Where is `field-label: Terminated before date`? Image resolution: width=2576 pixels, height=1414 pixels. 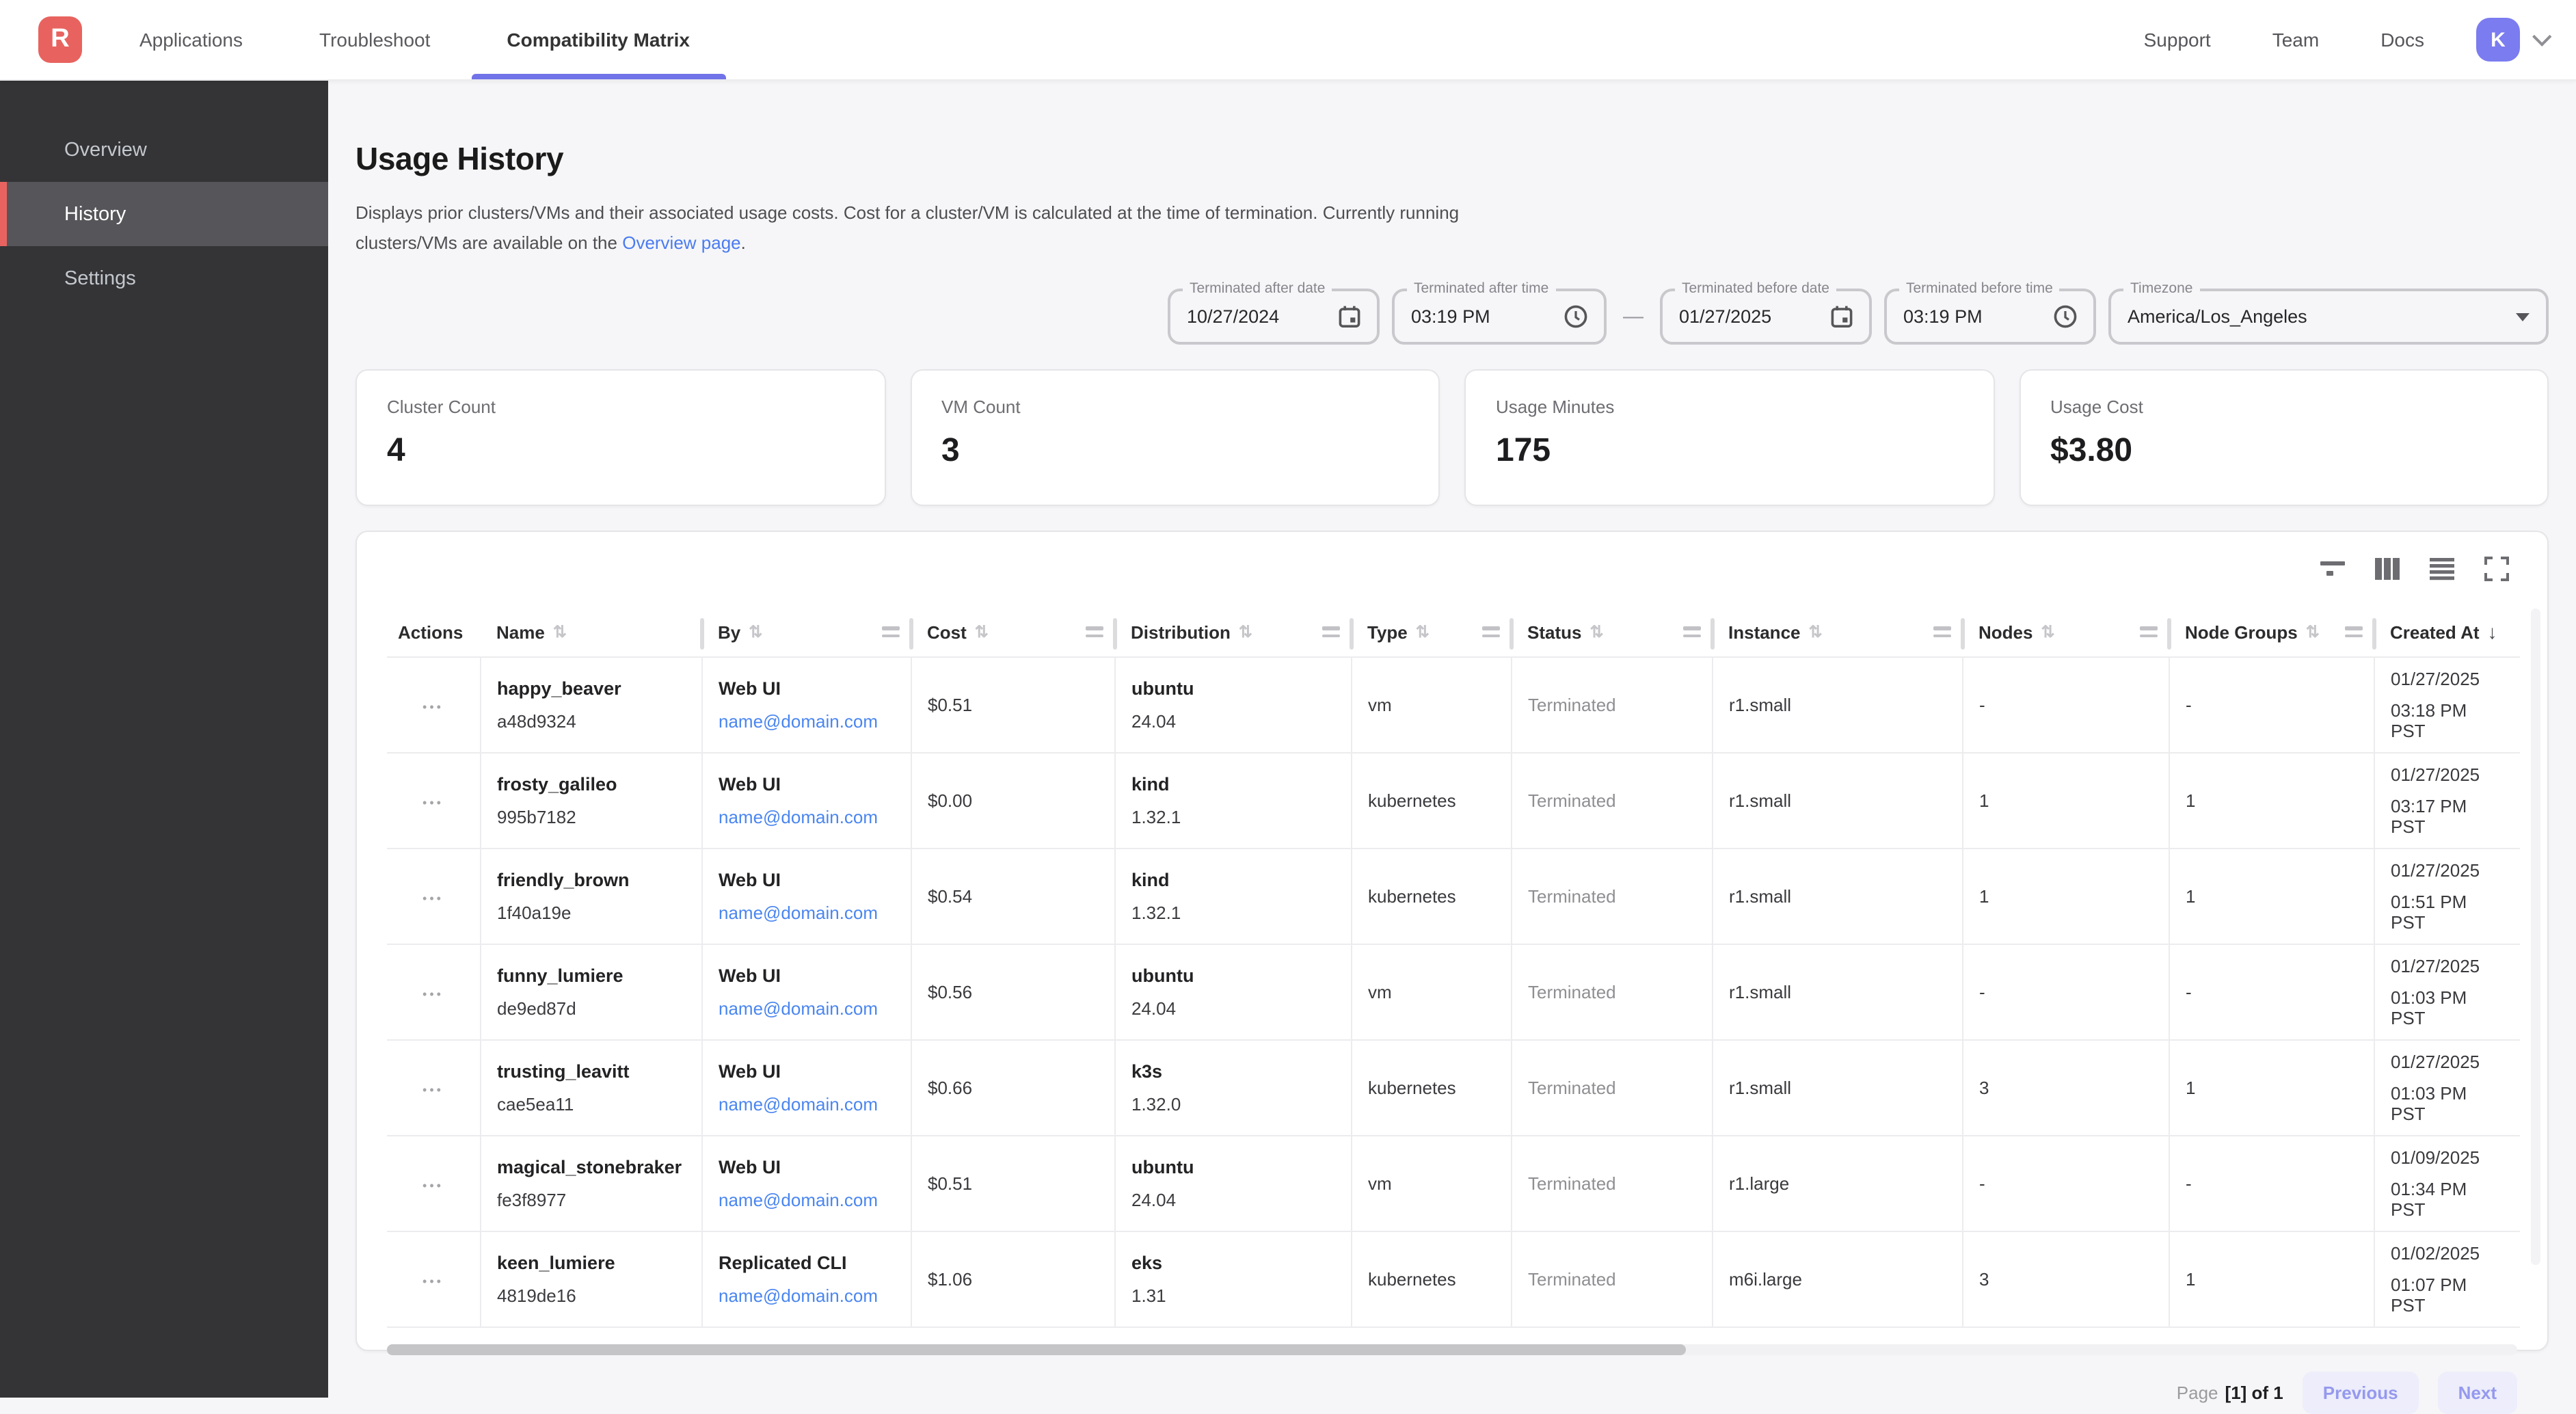
field-label: Terminated before date is located at coordinates (1755, 289).